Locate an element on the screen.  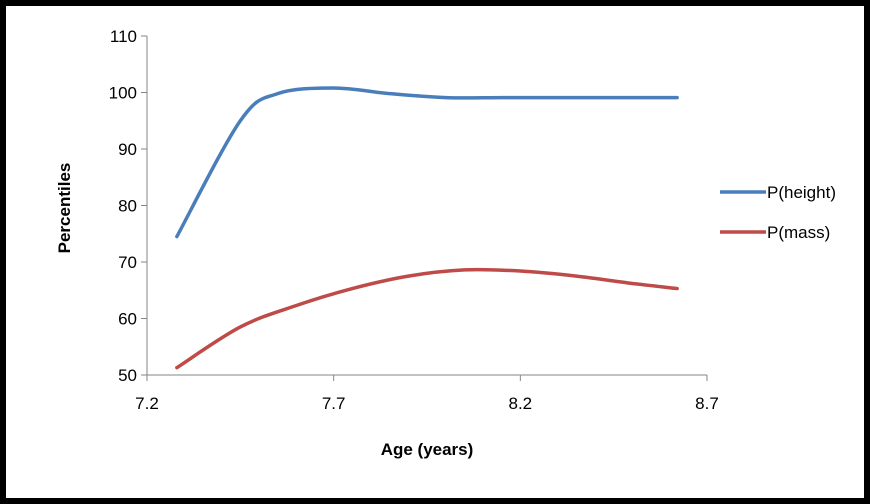
y-tick-label: 100 is located at coordinates (123, 93).